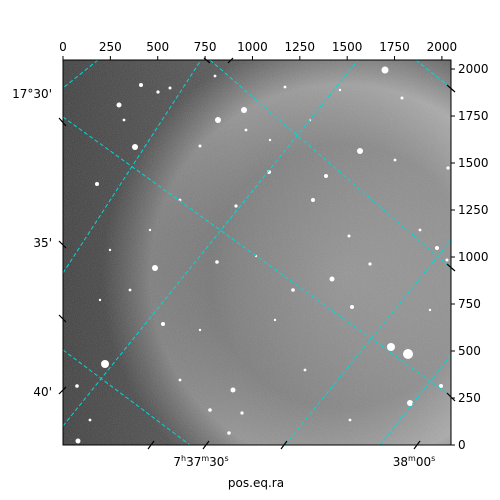 The height and width of the screenshot is (500, 500). I want to click on right-pixel-axis: 0 250 500 750 1000 1250 1500 1750 2000, so click(470, 257).